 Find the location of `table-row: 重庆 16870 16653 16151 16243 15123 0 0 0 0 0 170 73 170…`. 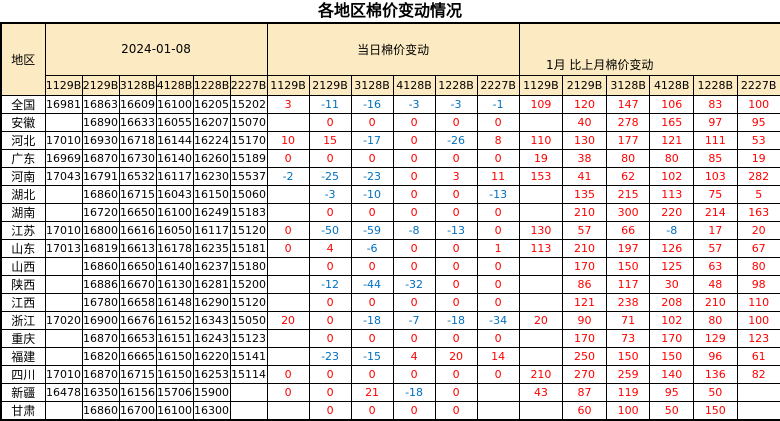

table-row: 重庆 16870 16653 16151 16243 15123 0 0 0 0 0 170 73 170… is located at coordinates (390, 338).